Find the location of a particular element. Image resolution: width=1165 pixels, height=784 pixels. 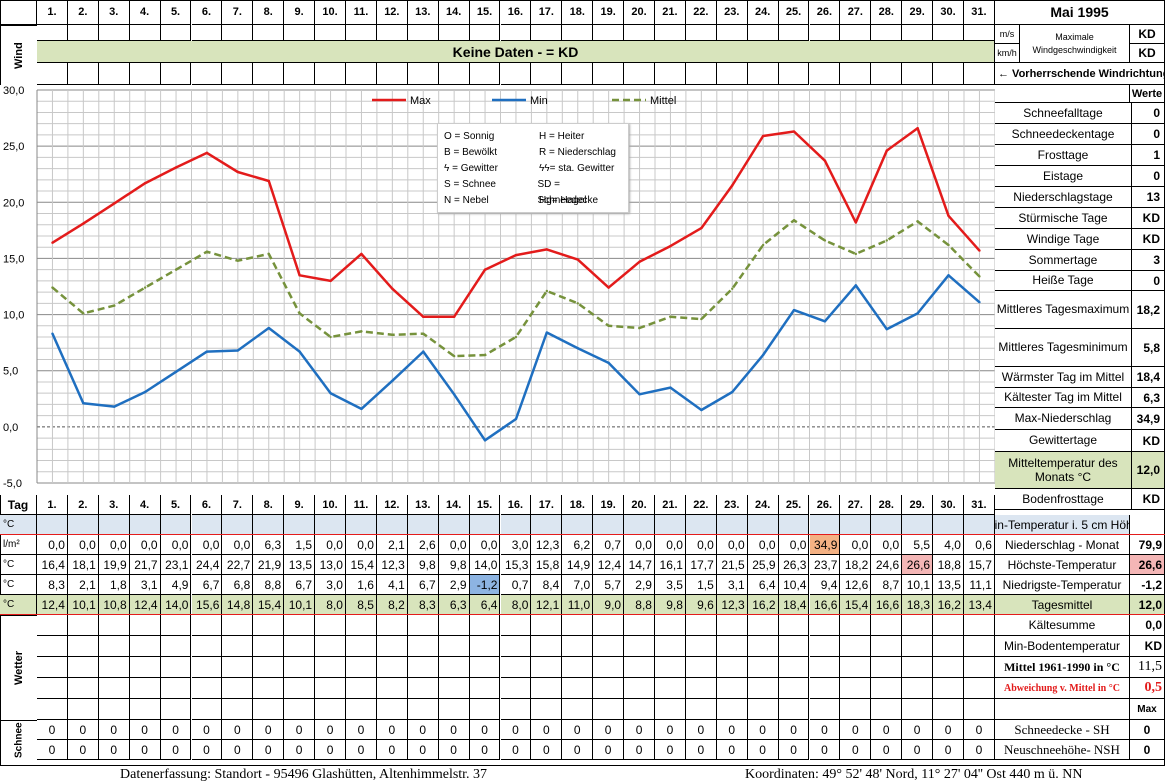

table-cell: 0,0 is located at coordinates (887, 545).